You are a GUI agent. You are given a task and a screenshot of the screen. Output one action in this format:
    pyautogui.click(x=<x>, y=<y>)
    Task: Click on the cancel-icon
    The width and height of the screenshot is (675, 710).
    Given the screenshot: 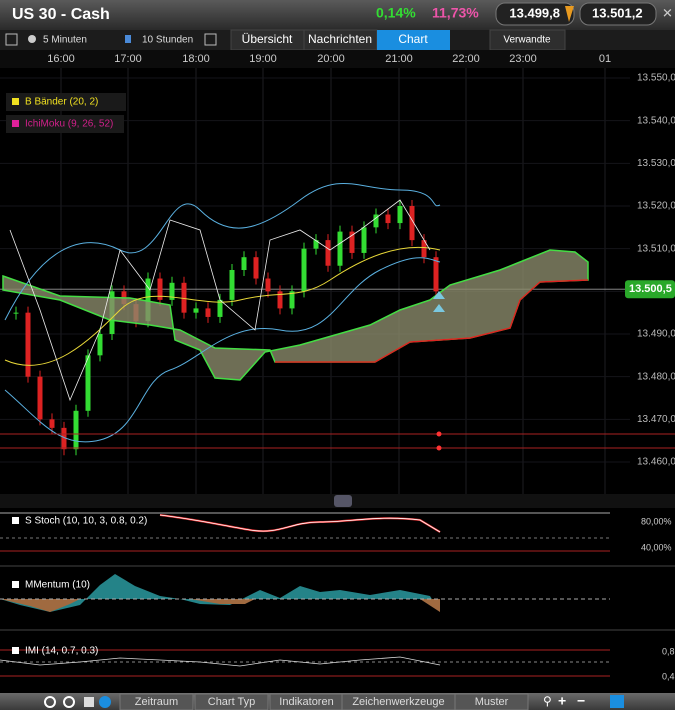 What is the action you would take?
    pyautogui.click(x=69, y=702)
    